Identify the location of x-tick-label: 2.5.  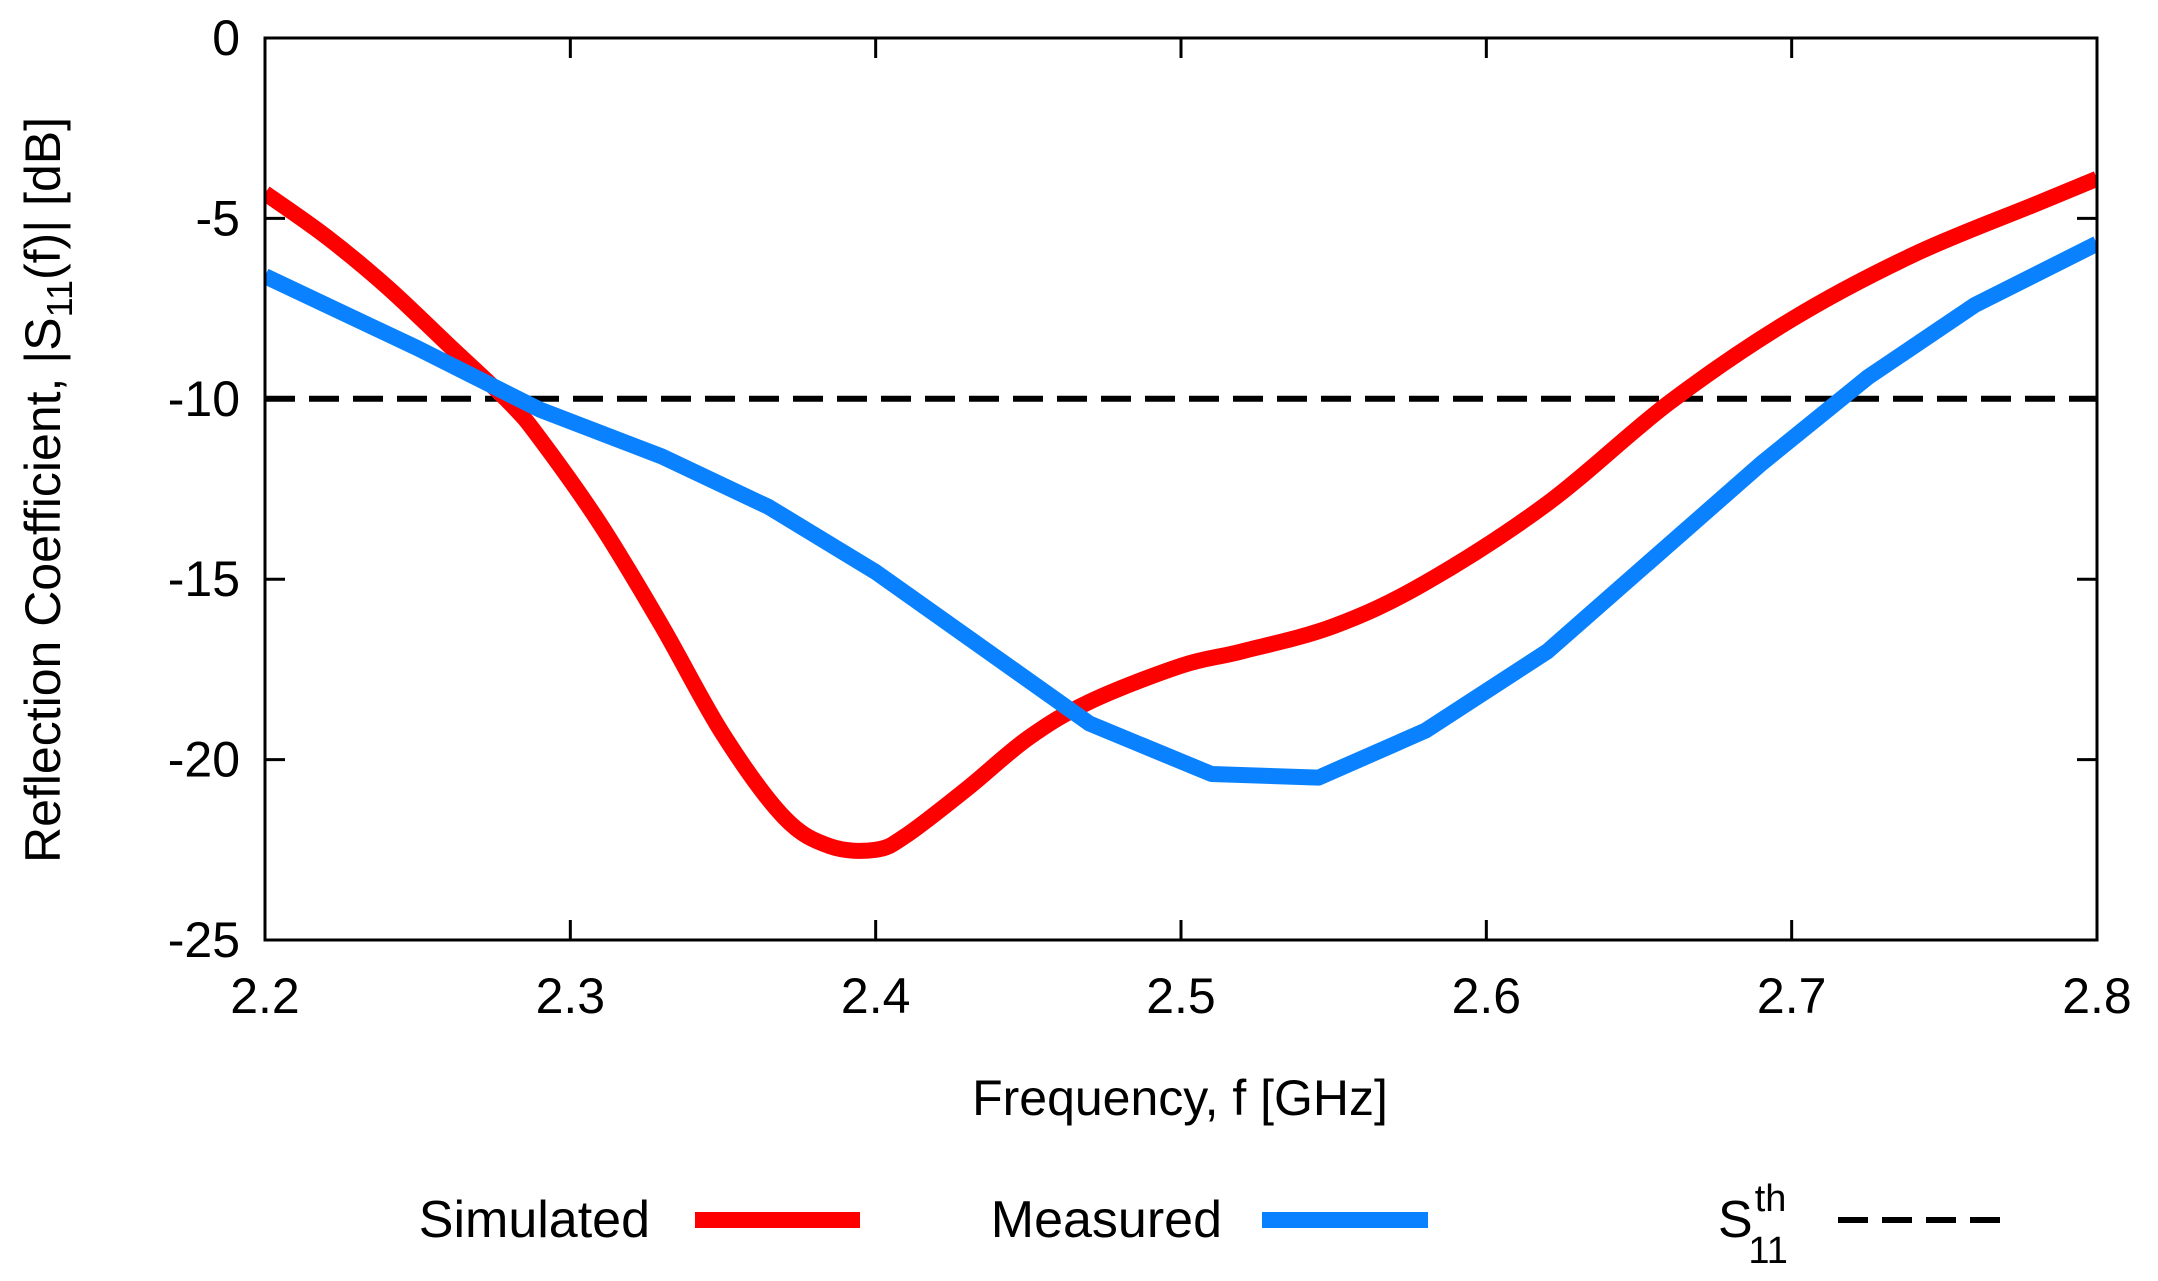
(1181, 996).